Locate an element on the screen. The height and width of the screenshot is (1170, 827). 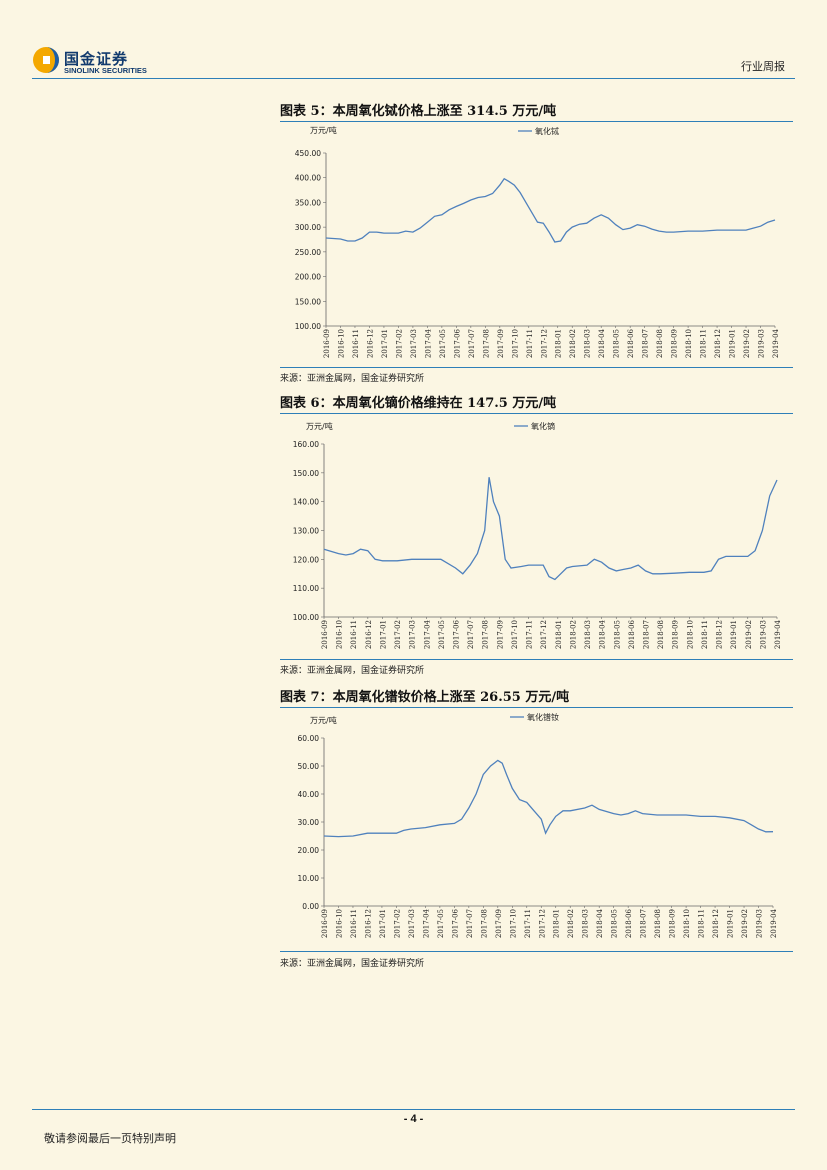
figure-7-title: 图表 7：本周氧化镨钕价格上涨至 26.55 万元/吨 is located at coordinates (425, 697).